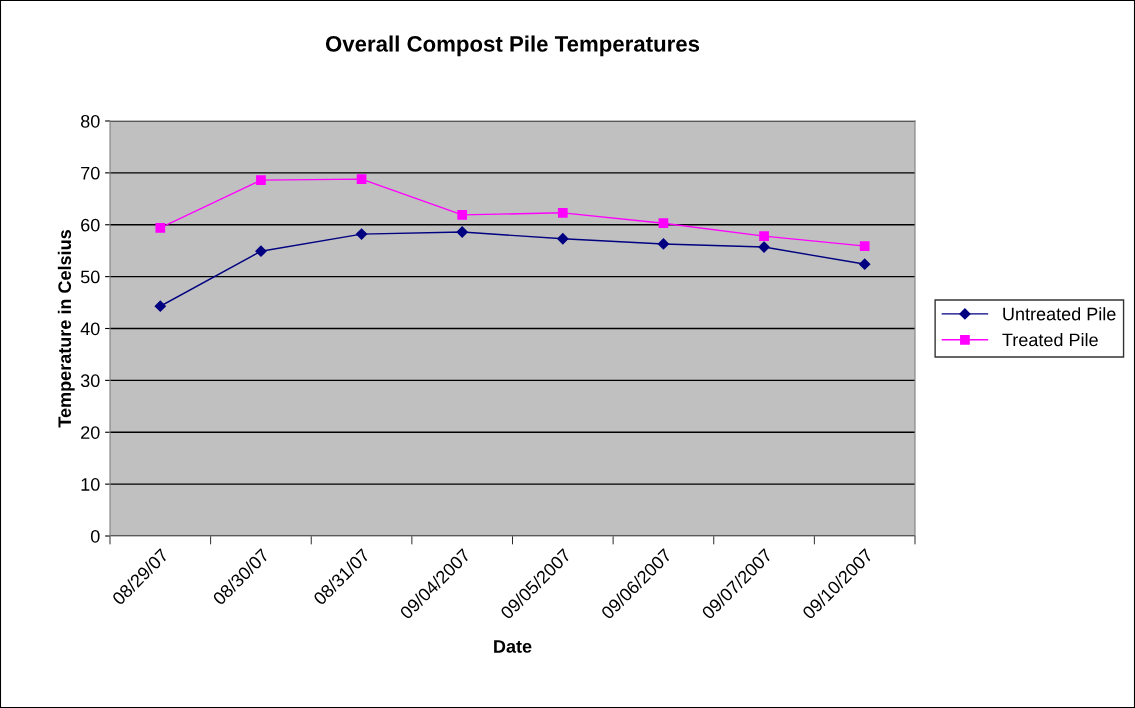 The image size is (1135, 708). What do you see at coordinates (90, 277) in the screenshot?
I see `y-tick-label: 50` at bounding box center [90, 277].